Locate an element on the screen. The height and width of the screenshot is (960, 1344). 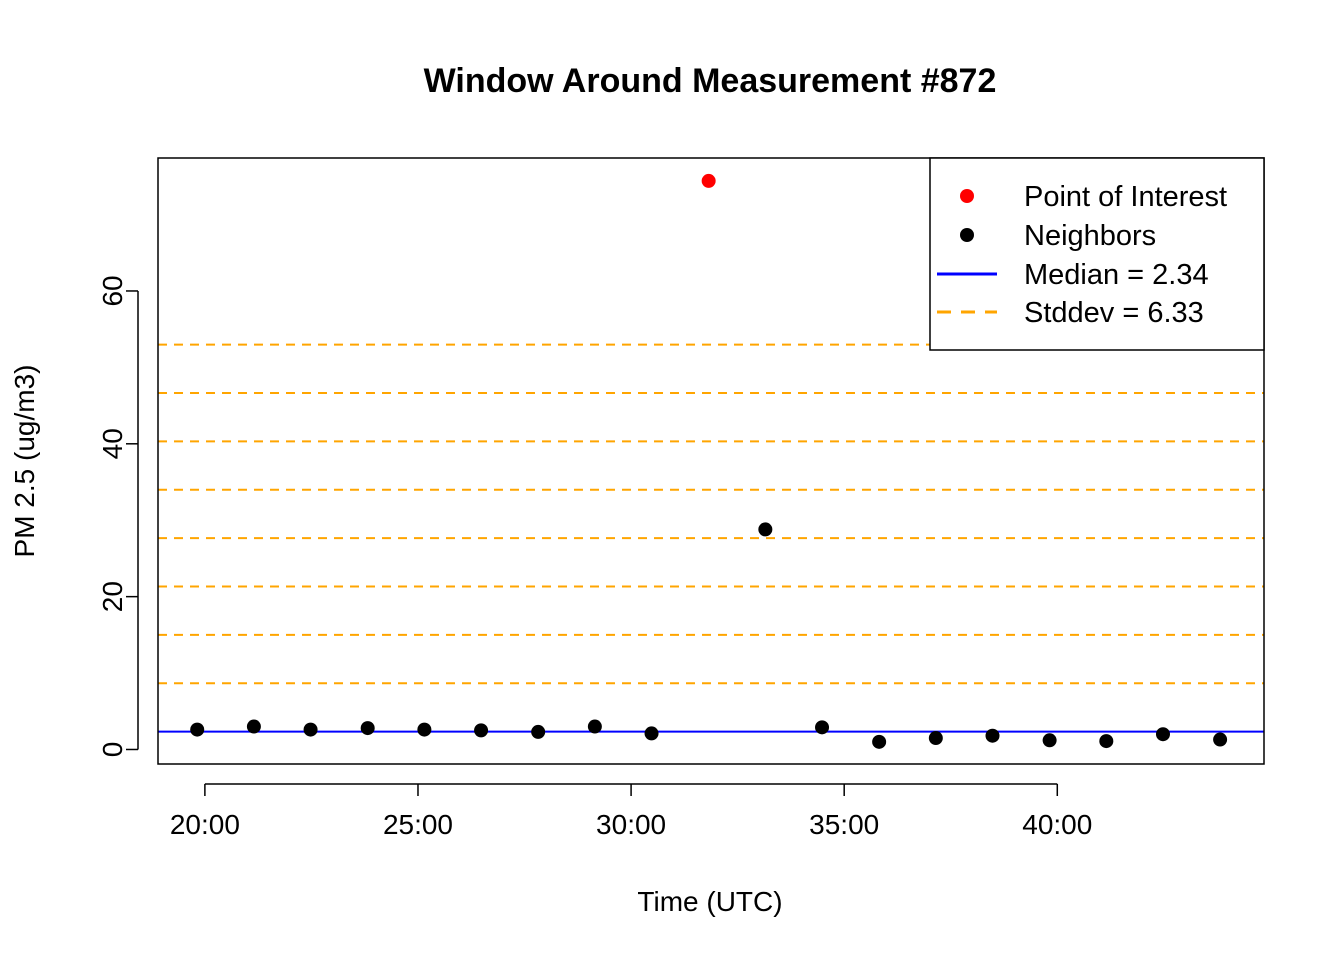
y-axis: 0 20 40 60 is located at coordinates (118, 516).